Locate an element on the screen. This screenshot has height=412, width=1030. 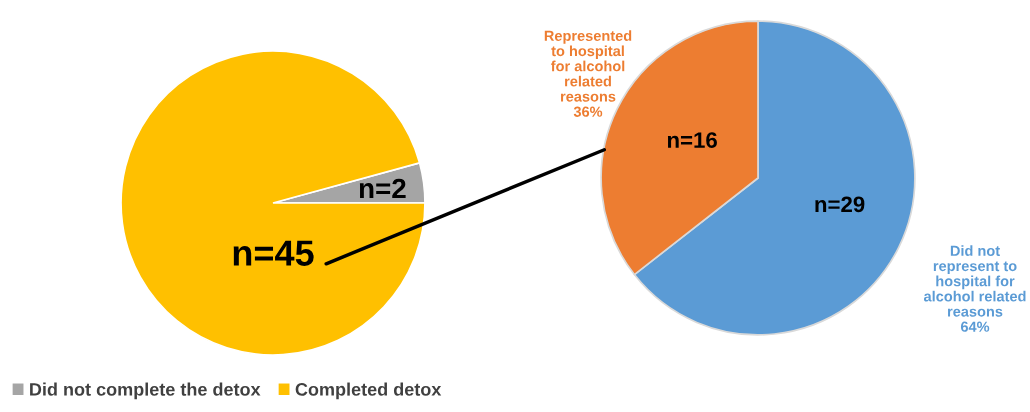
data-label: n=29 is located at coordinates (840, 204).